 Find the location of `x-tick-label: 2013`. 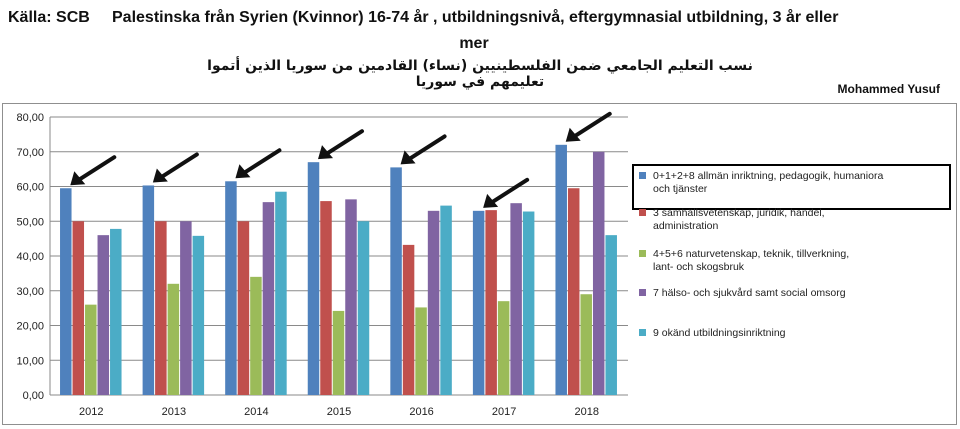

x-tick-label: 2013 is located at coordinates (174, 412).